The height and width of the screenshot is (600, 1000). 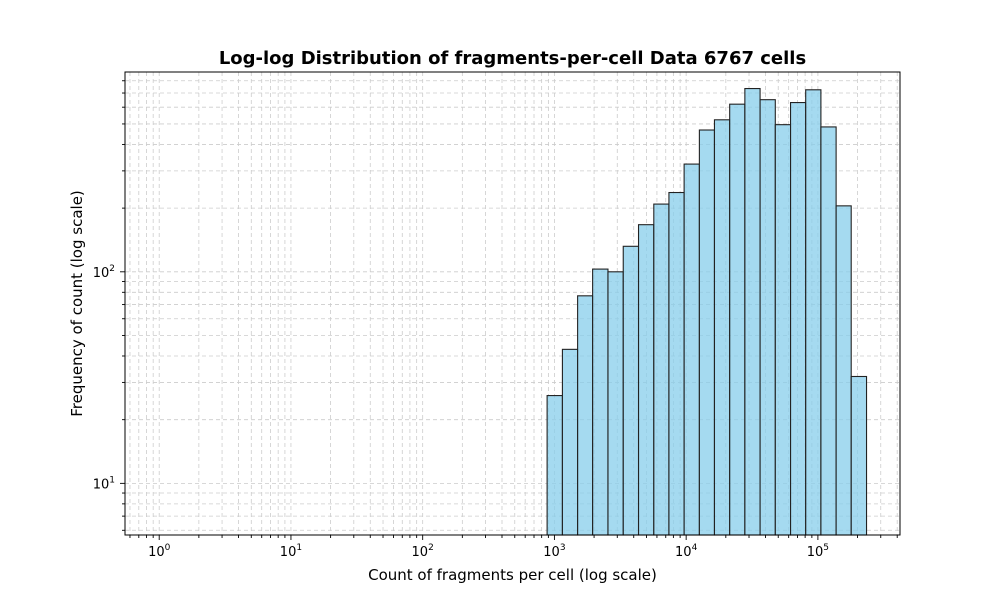 What do you see at coordinates (159, 551) in the screenshot?
I see `x-tick-label: 100` at bounding box center [159, 551].